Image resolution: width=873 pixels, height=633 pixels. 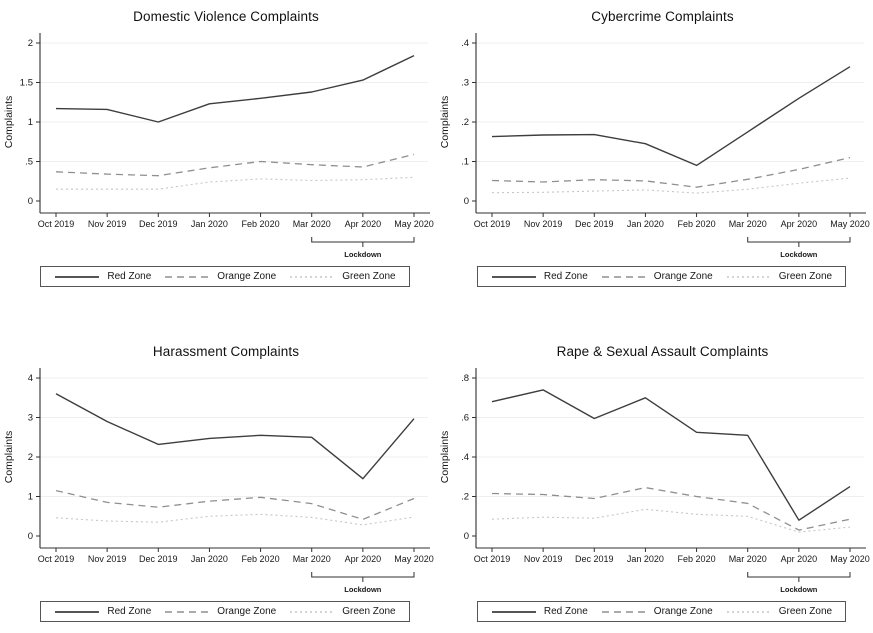 I want to click on y-tick-label: .6, so click(x=465, y=418).